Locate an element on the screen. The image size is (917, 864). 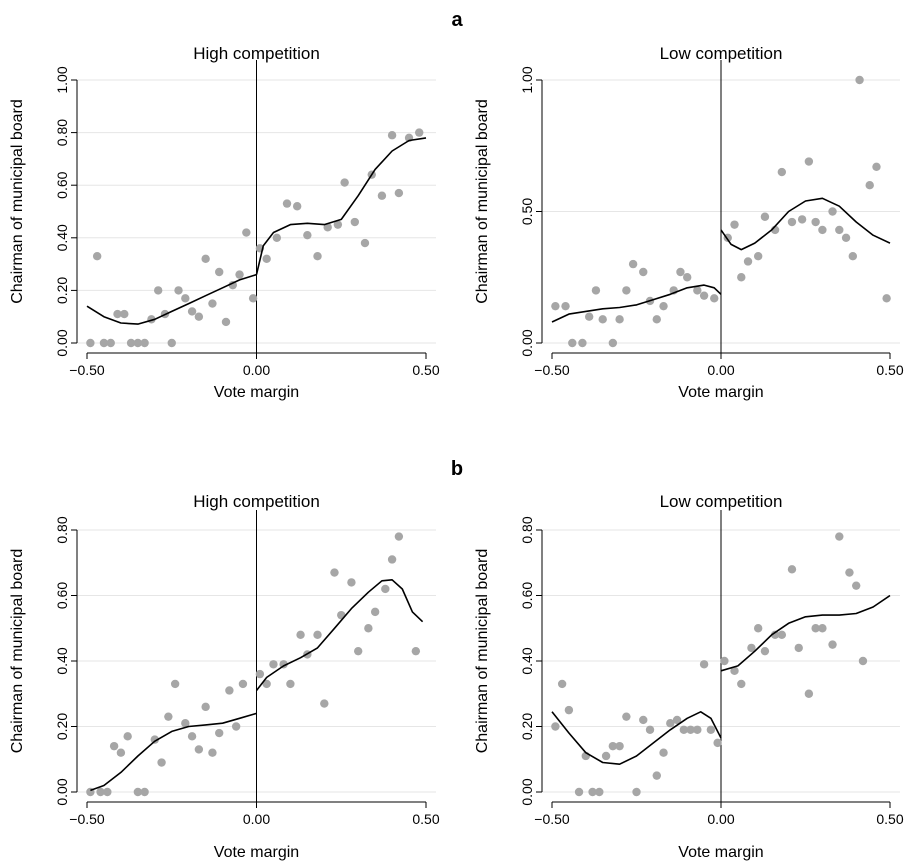
y-tick-label: 1.00 is located at coordinates (62, 79).